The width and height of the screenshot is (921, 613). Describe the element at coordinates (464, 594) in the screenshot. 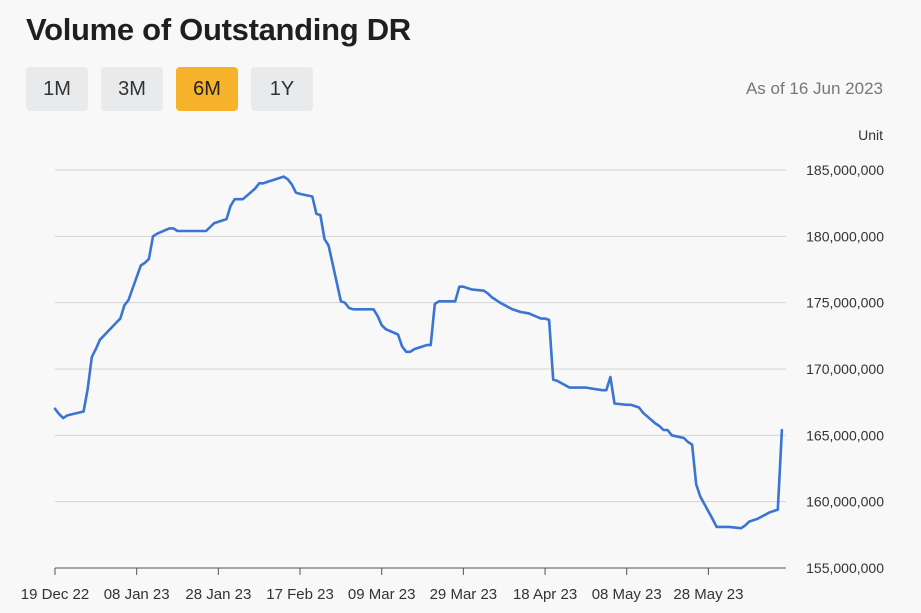

I see `x-tick-label: 29 Mar 23` at that location.